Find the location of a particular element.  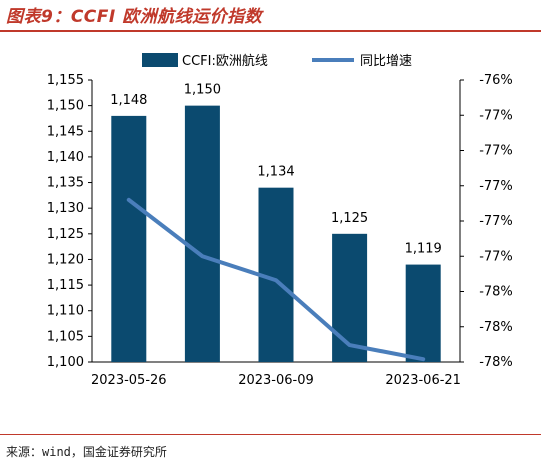

legend: CCFI:欧洲航线 同比增速 is located at coordinates (277, 61).